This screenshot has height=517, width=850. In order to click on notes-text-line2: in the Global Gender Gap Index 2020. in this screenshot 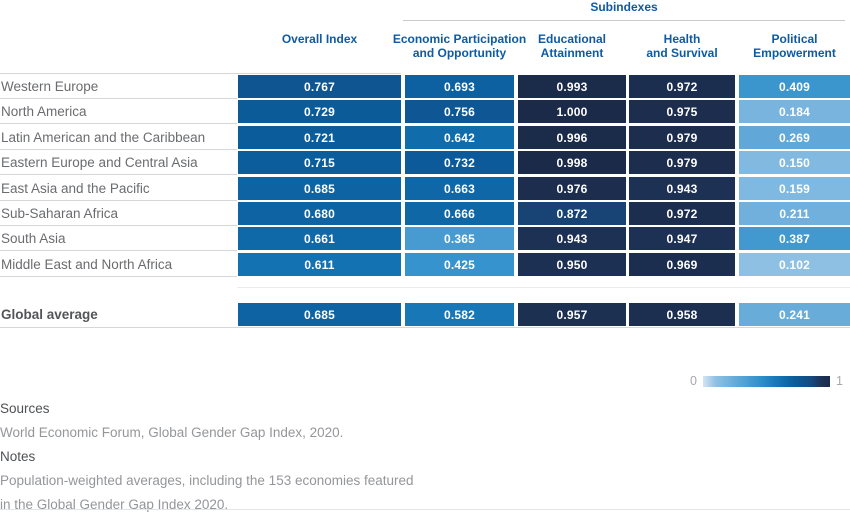, I will do `click(300, 505)`.